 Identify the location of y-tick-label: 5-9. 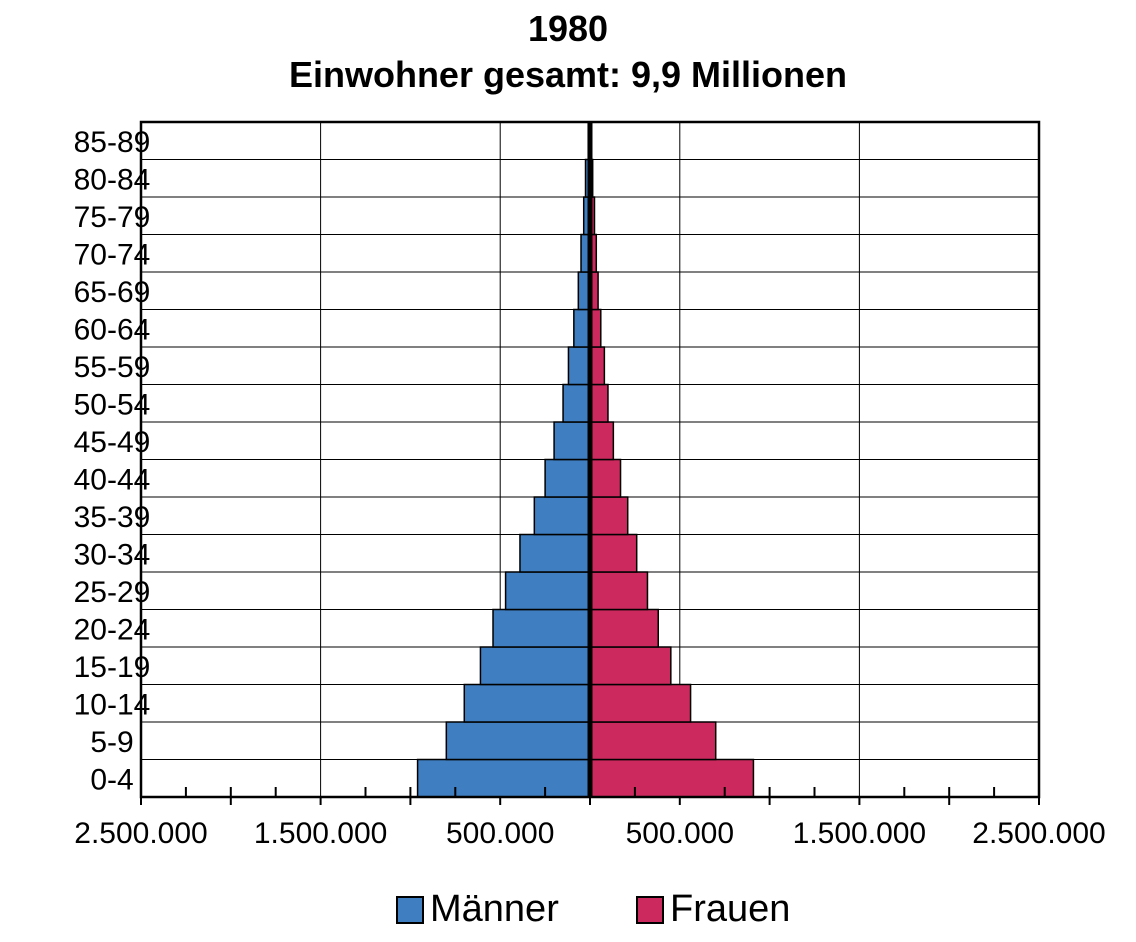
(111, 742).